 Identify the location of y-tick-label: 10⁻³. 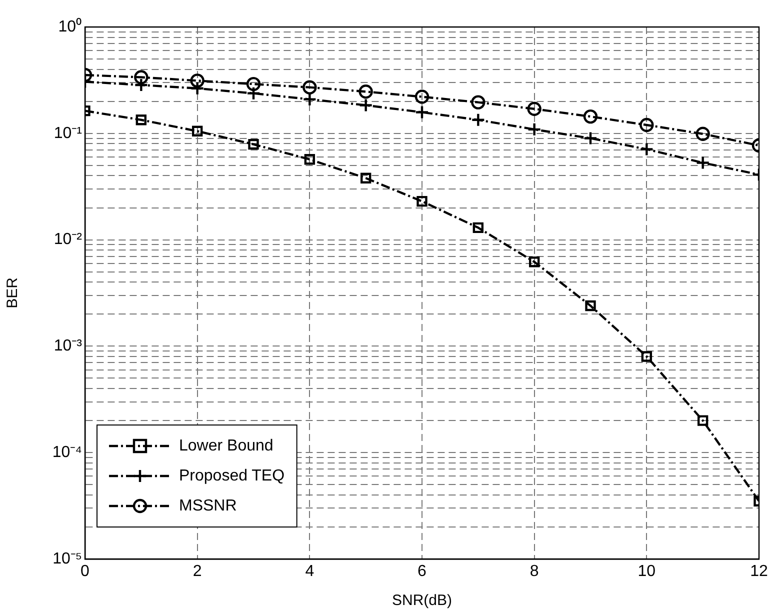
(68, 346).